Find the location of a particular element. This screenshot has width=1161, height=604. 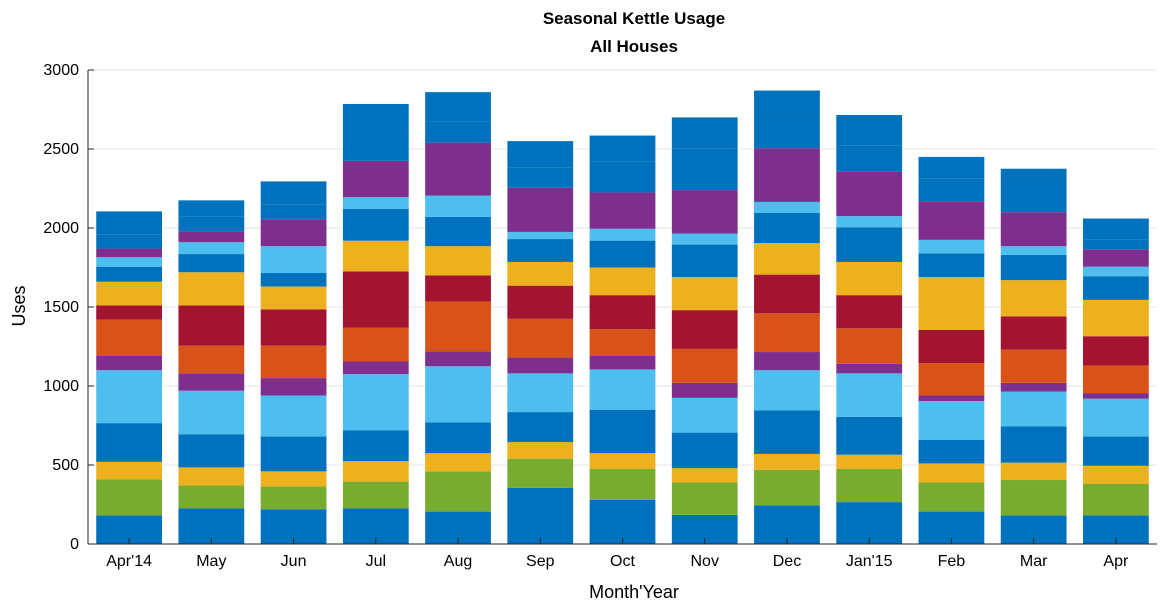

y-axis-label: Uses is located at coordinates (19, 305).